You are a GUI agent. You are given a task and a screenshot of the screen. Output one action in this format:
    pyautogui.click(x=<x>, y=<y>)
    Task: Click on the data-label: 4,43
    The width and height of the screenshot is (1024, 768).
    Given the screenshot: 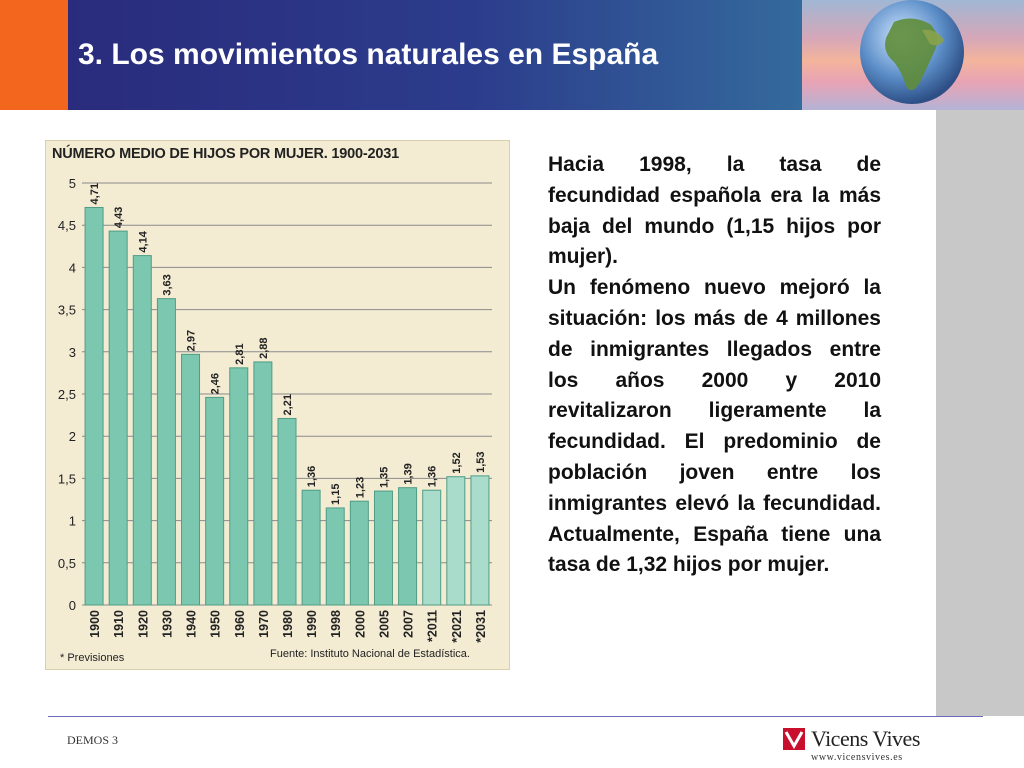 What is the action you would take?
    pyautogui.click(x=119, y=217)
    